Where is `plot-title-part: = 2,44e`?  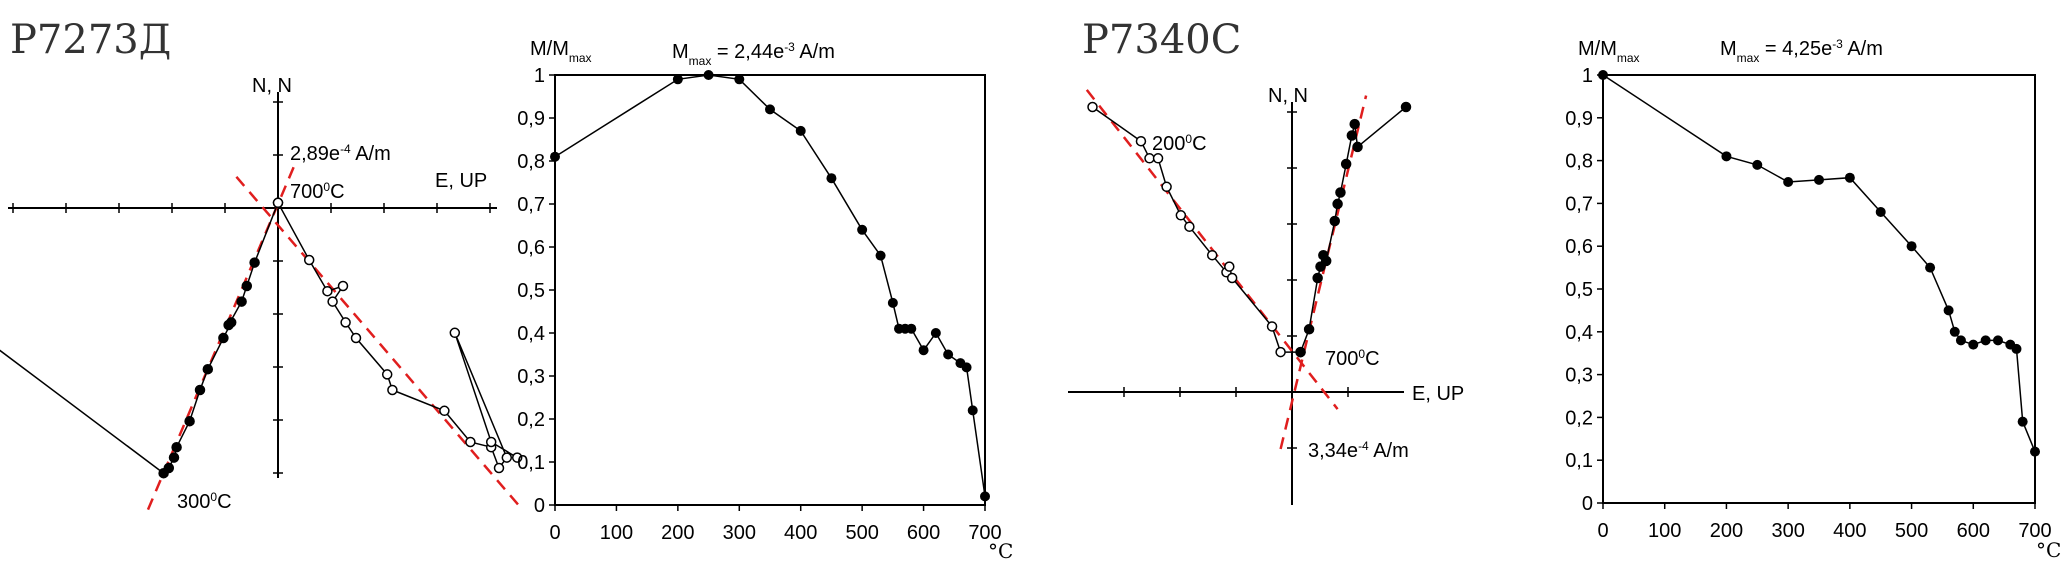
plot-title-part: = 2,44e is located at coordinates (747, 52).